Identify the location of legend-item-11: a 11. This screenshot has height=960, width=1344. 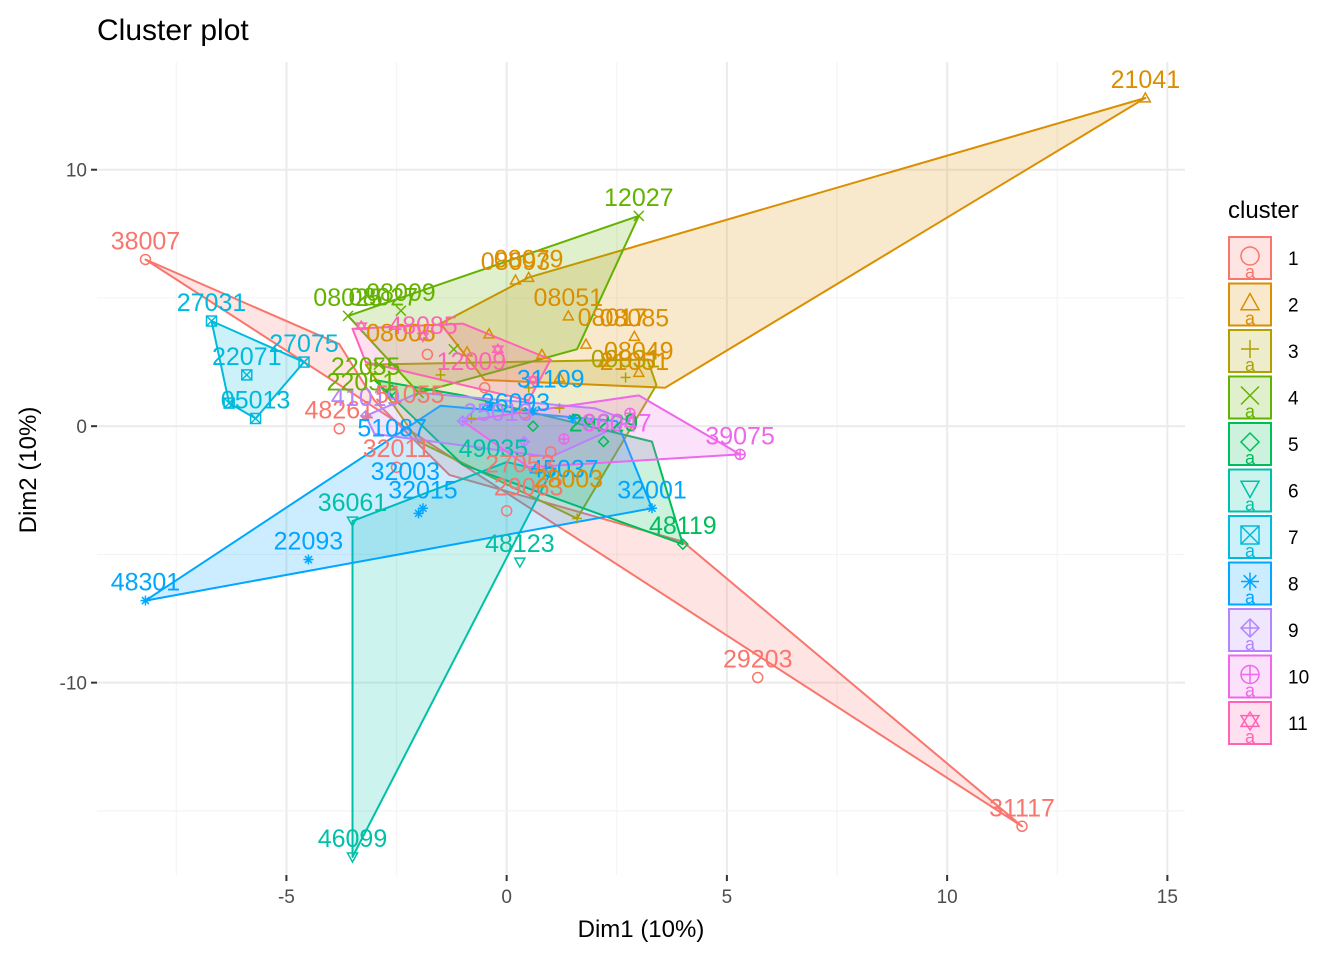
(1268, 724).